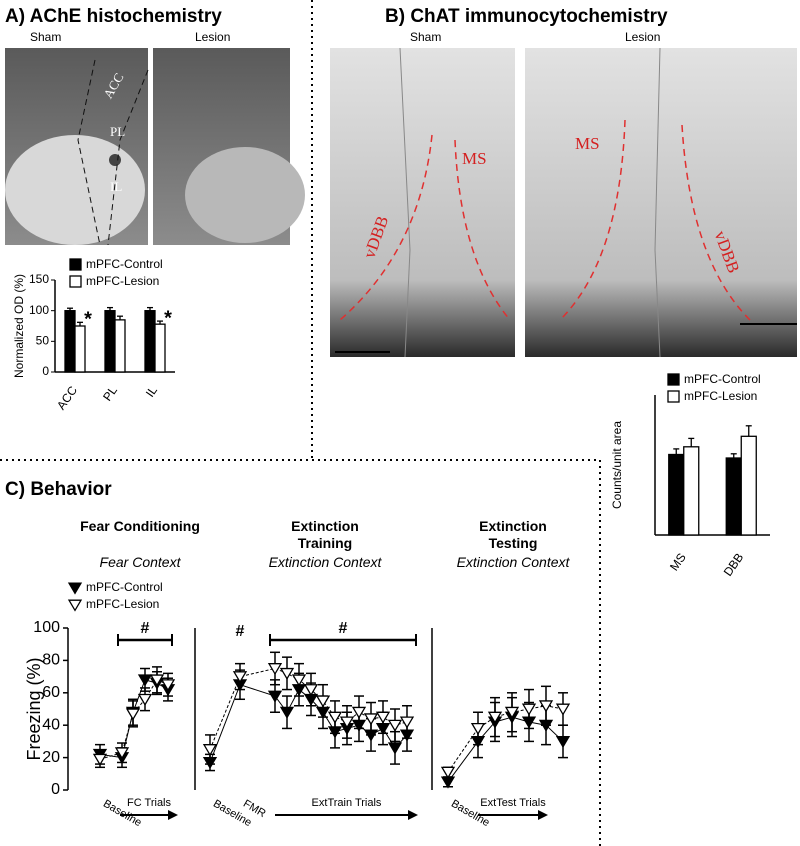  What do you see at coordinates (734, 565) in the screenshot?
I see `x-tick-label: DBB` at bounding box center [734, 565].